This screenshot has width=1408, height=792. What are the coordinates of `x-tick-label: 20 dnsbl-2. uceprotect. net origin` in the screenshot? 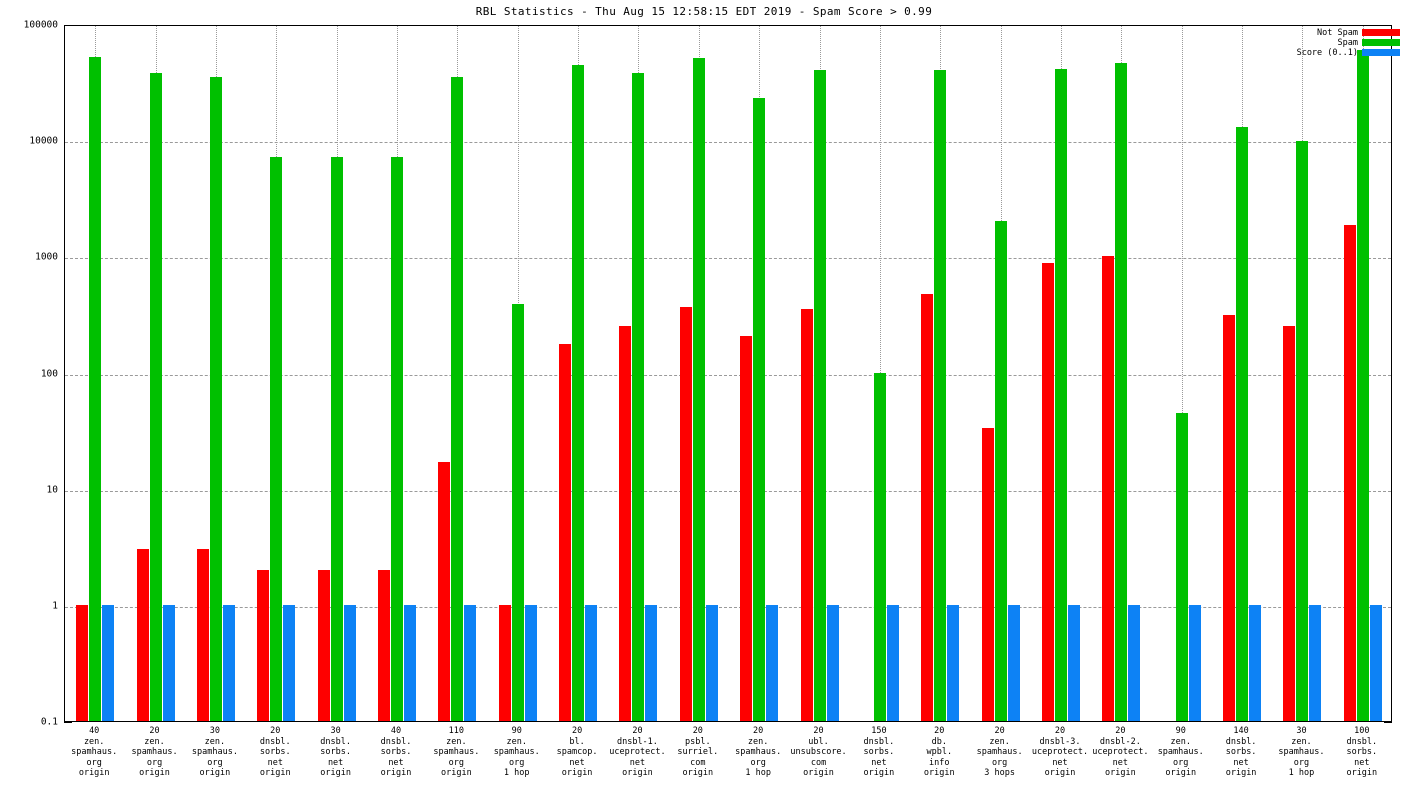 It's located at (1120, 752).